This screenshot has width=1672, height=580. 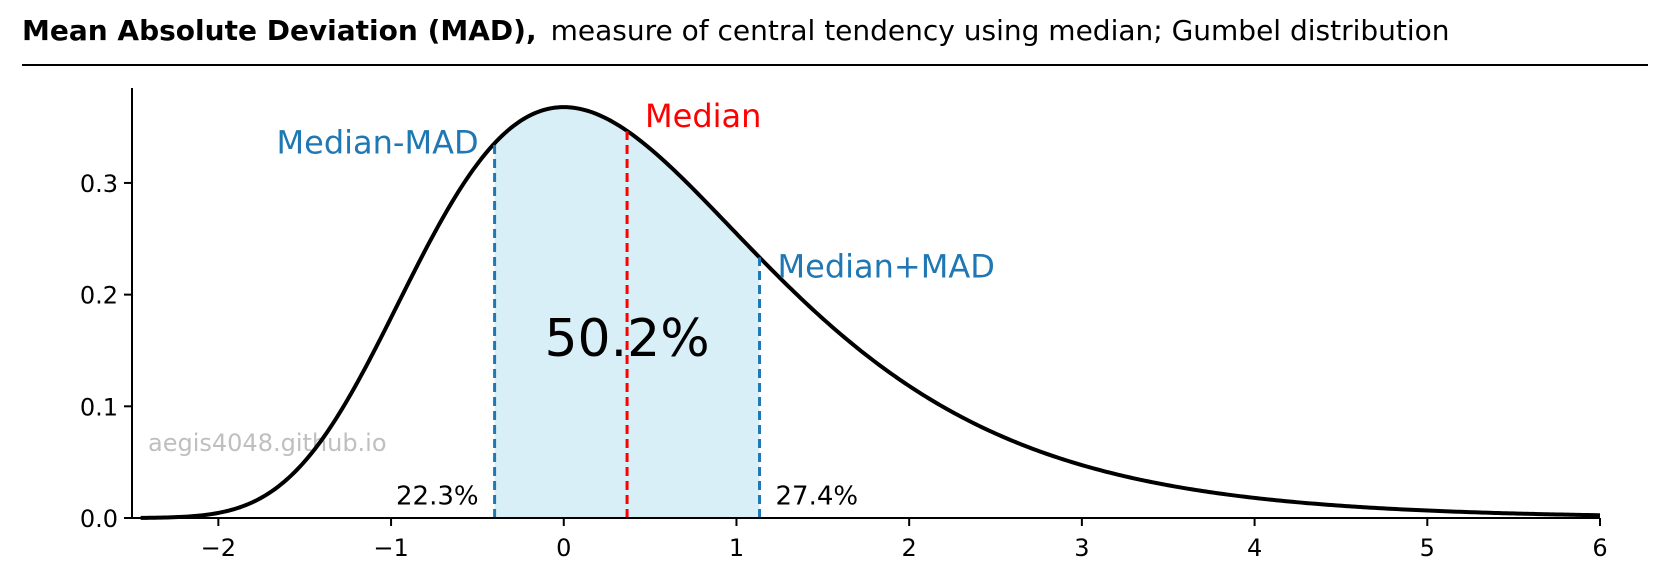 What do you see at coordinates (437, 497) in the screenshot?
I see `left-tail-percent-label: 22.3%` at bounding box center [437, 497].